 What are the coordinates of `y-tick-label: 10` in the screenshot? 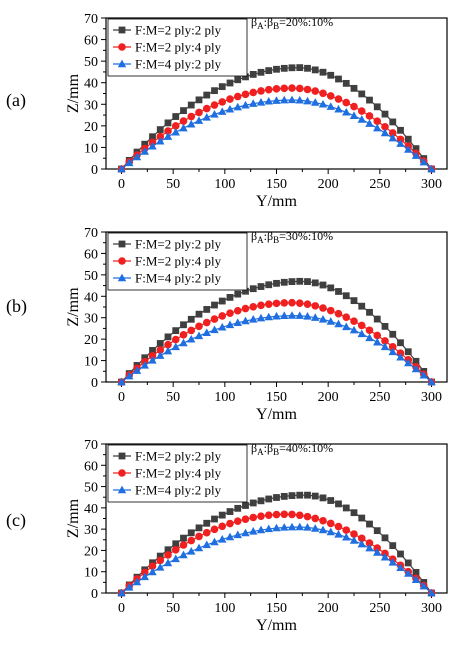 It's located at (91, 362).